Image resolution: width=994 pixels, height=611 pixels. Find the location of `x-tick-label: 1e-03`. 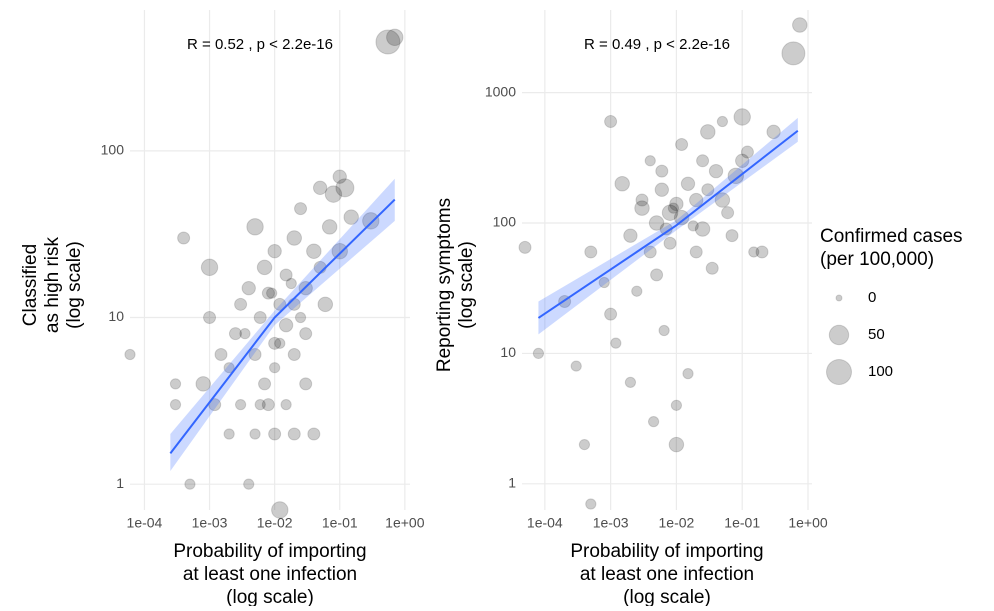

x-tick-label: 1e-03 is located at coordinates (210, 523).